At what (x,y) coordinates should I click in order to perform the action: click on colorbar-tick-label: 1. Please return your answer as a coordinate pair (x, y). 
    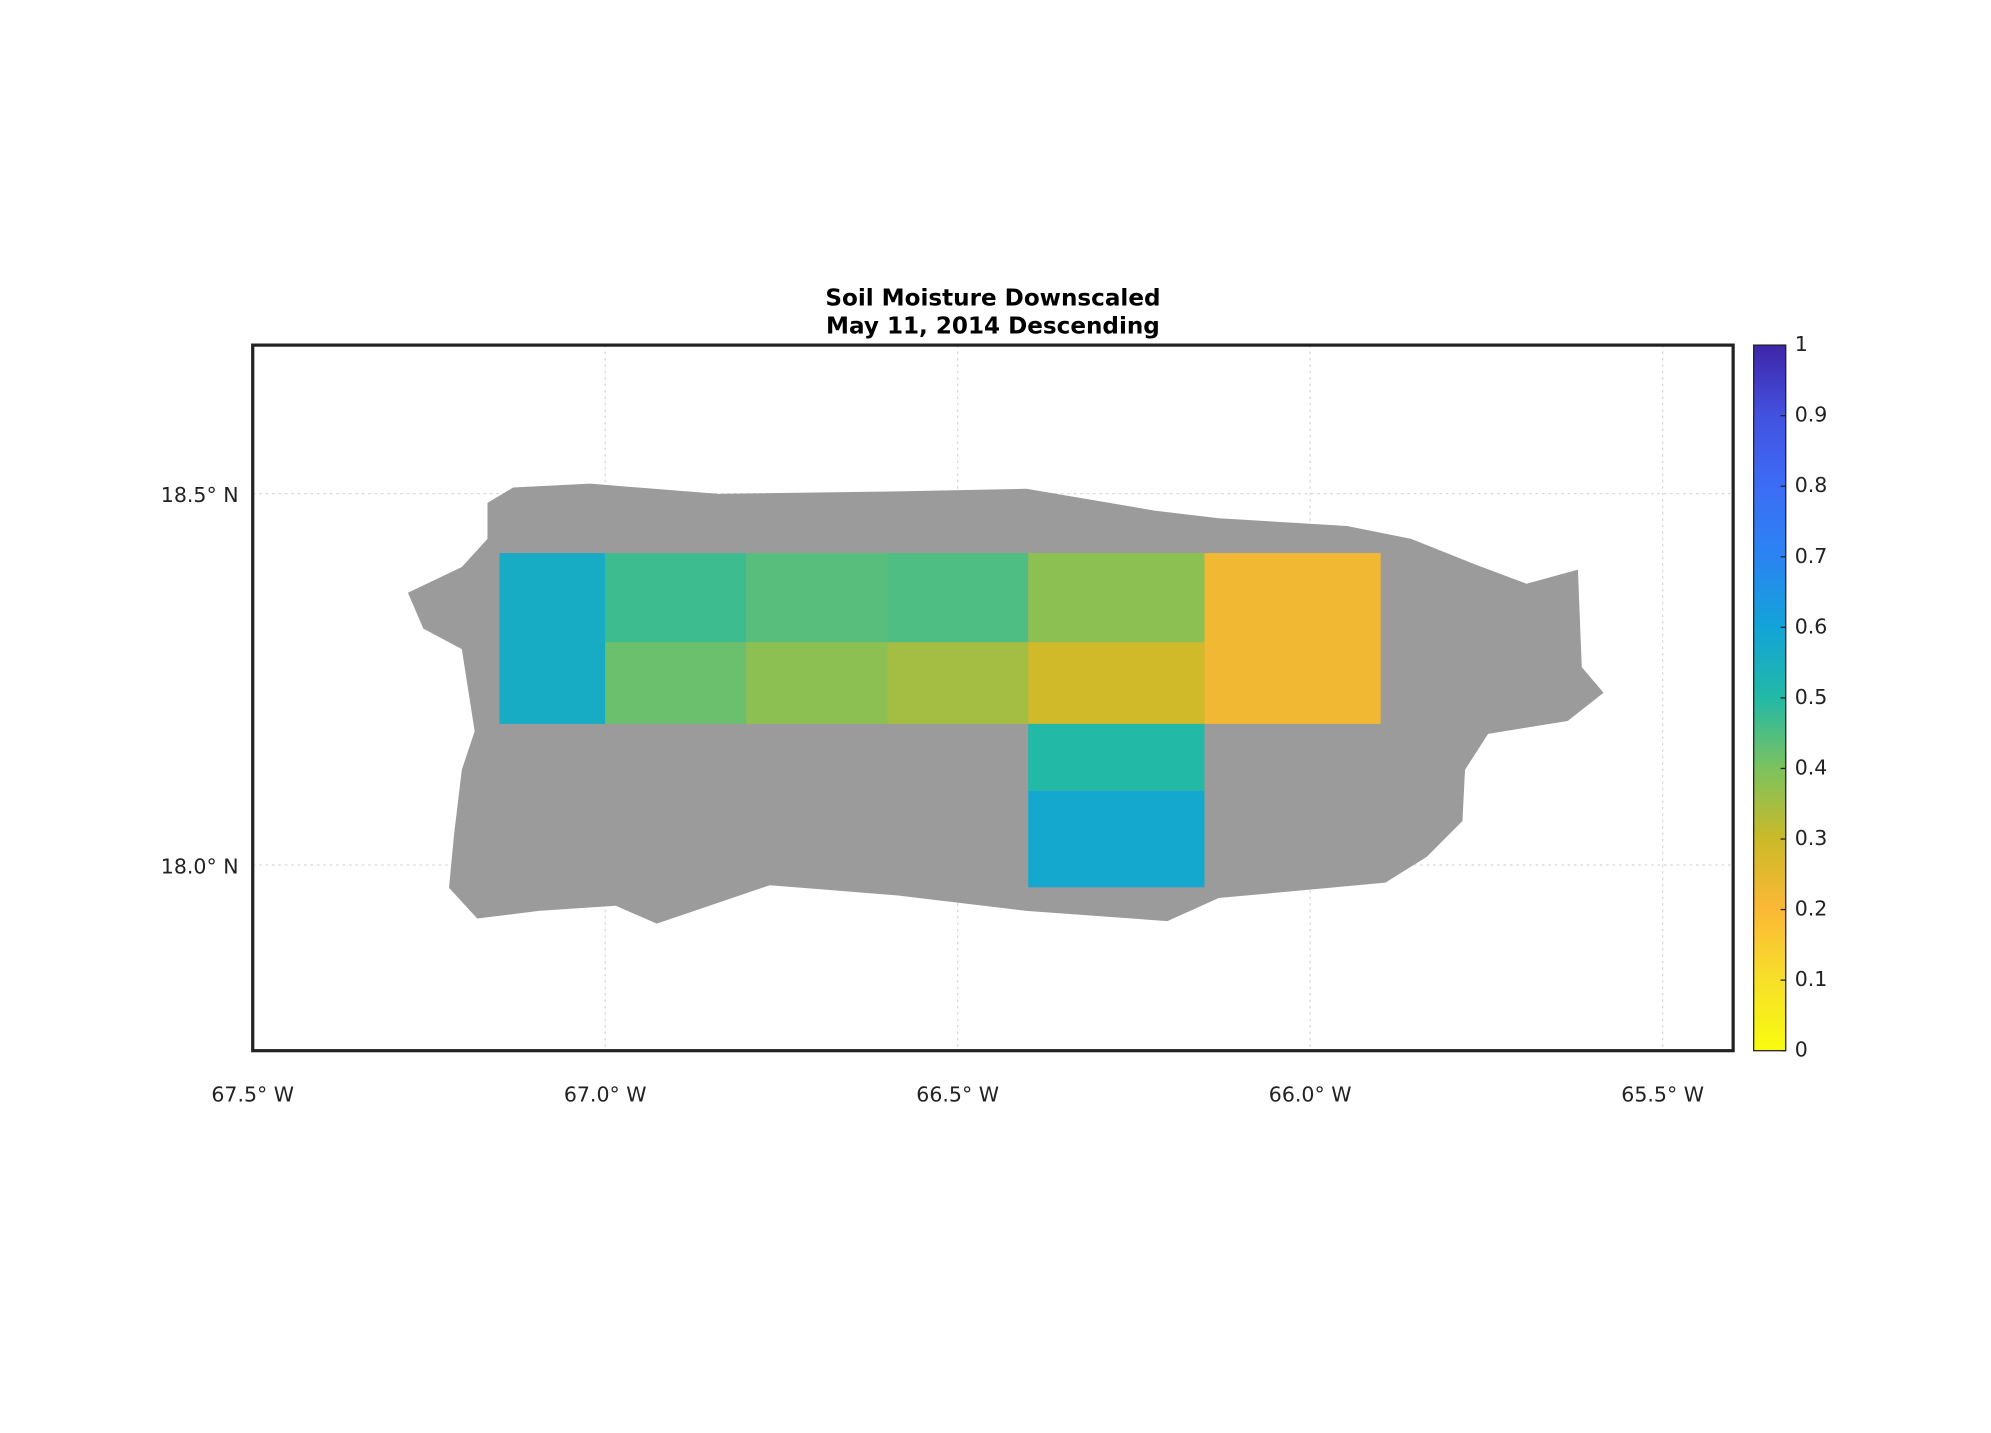
    Looking at the image, I should click on (1801, 344).